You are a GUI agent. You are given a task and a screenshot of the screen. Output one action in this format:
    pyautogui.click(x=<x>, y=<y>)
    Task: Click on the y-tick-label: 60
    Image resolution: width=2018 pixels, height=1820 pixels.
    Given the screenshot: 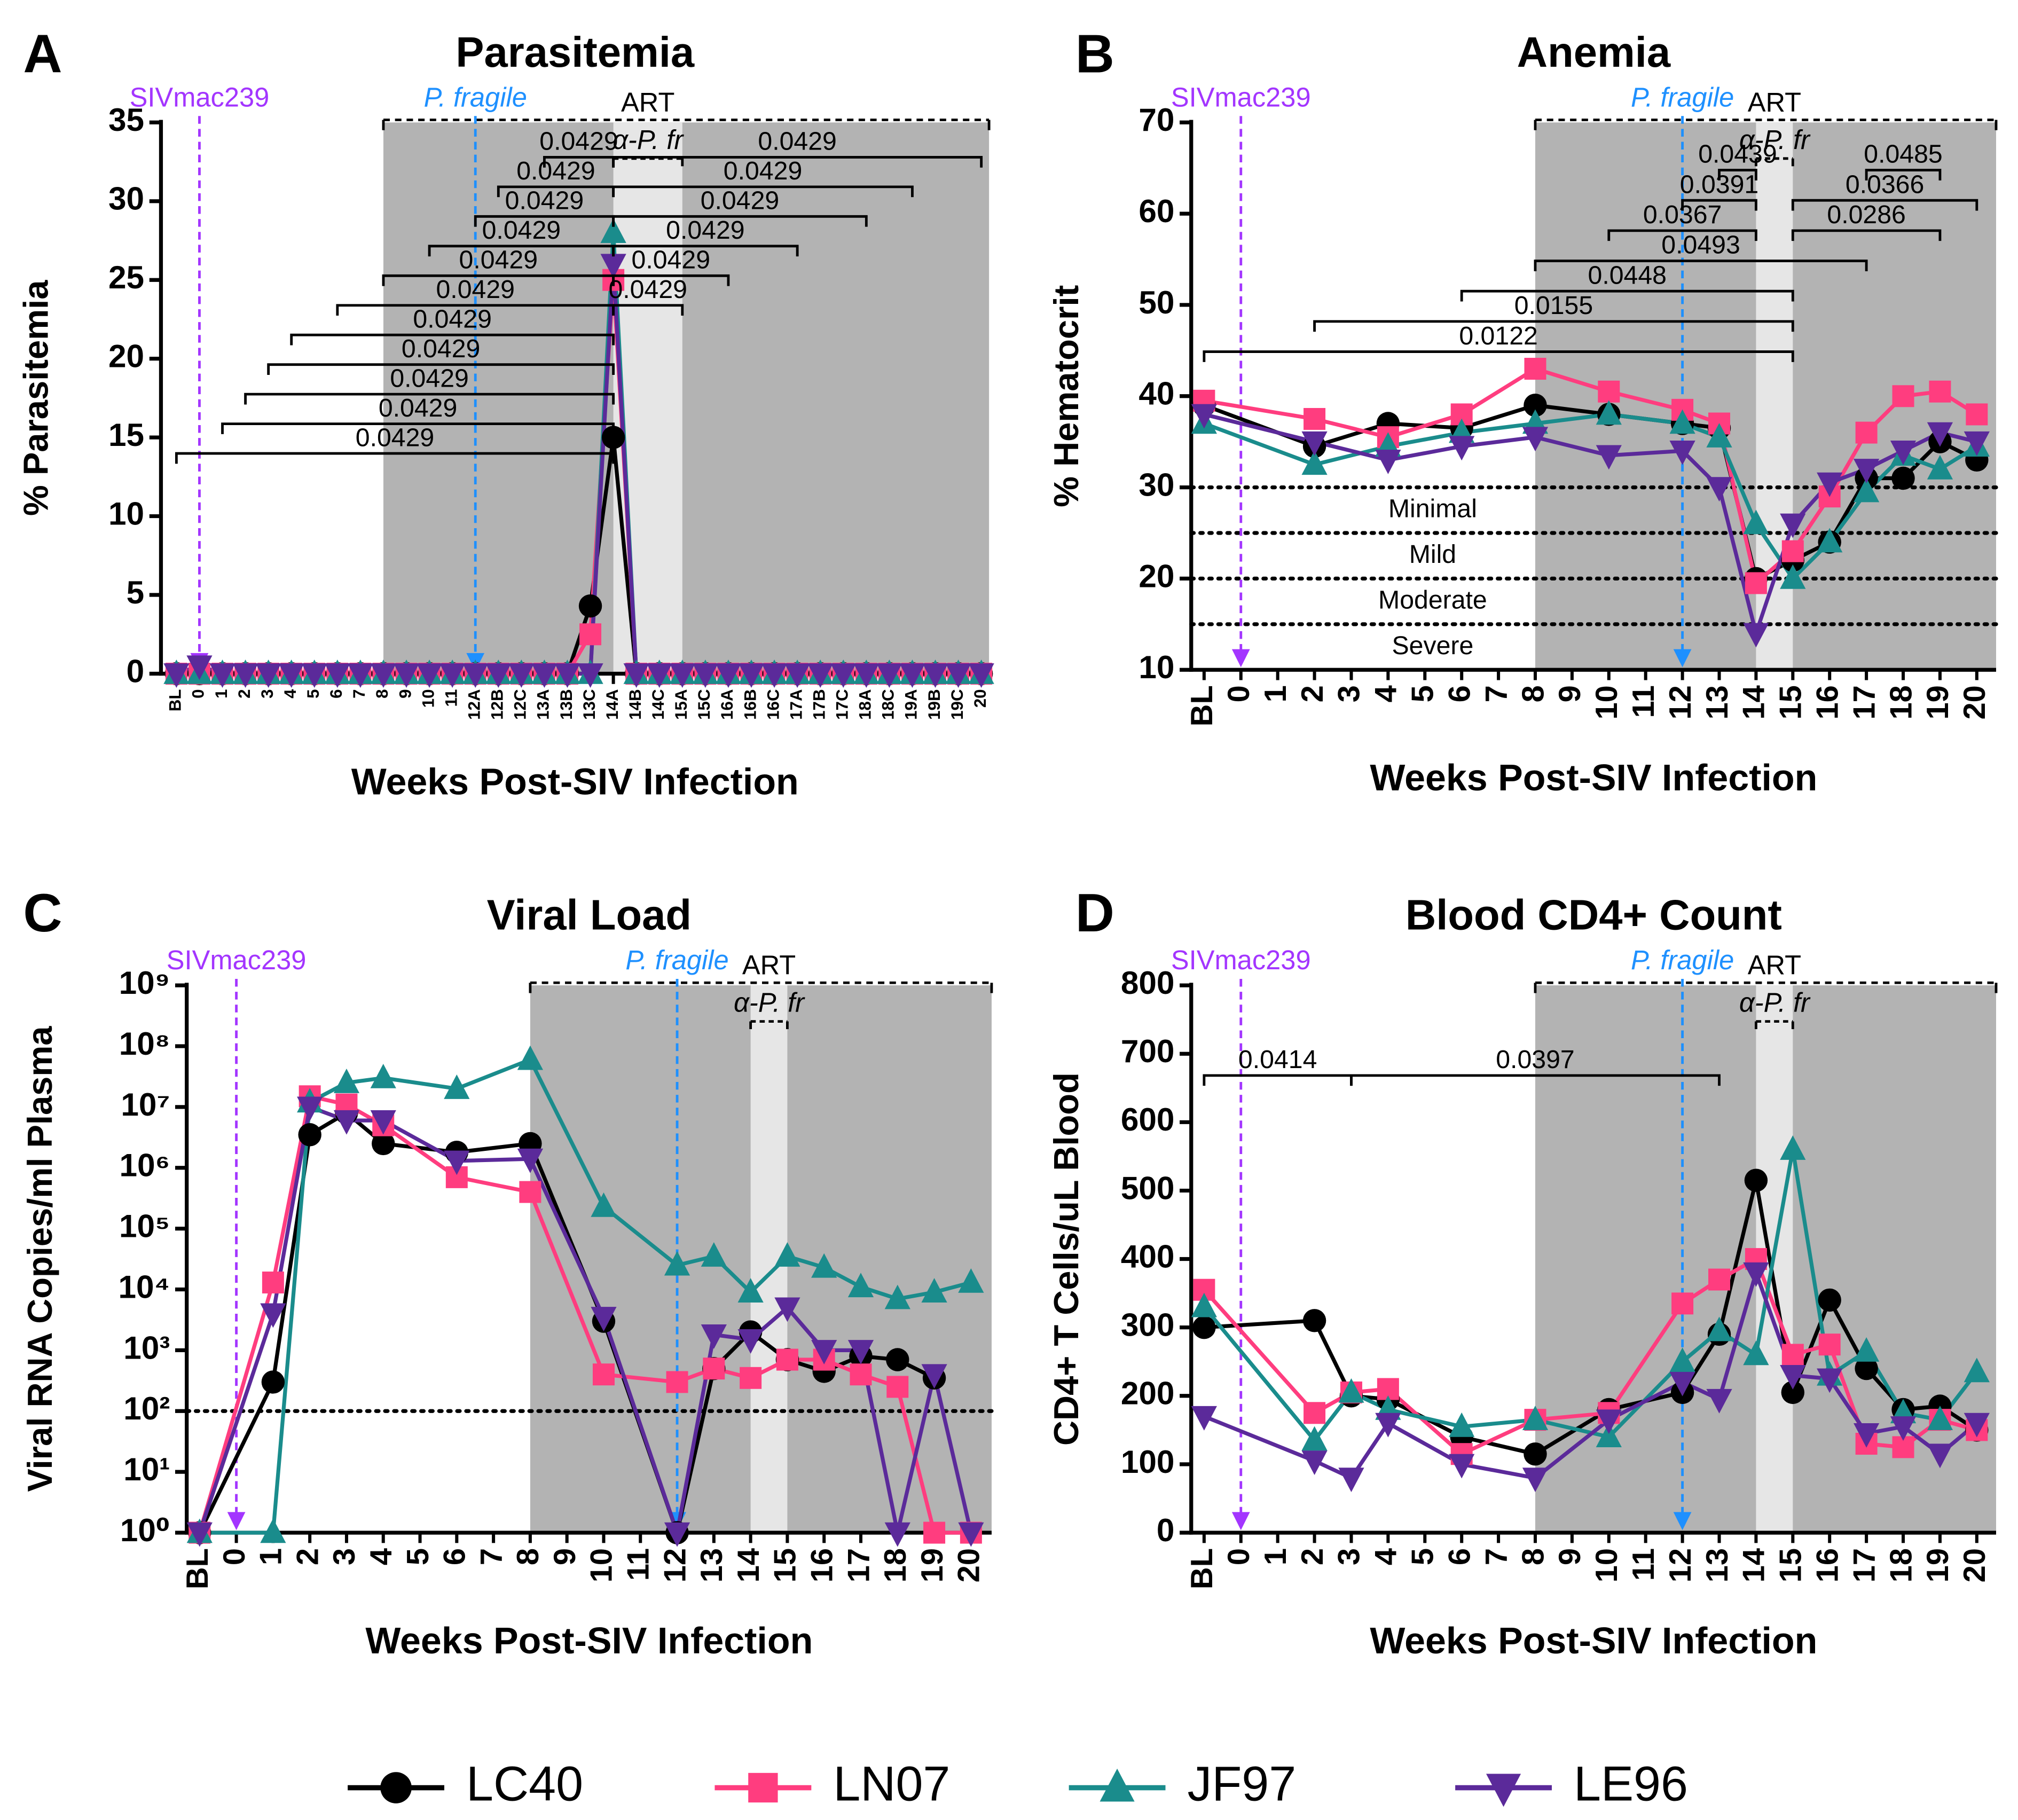 What is the action you would take?
    pyautogui.click(x=1156, y=211)
    